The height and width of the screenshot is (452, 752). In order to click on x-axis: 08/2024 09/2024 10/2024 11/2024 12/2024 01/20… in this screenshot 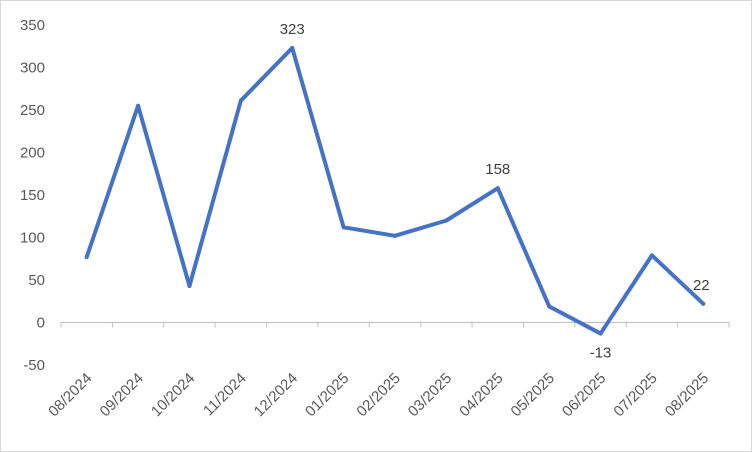, I will do `click(378, 395)`.